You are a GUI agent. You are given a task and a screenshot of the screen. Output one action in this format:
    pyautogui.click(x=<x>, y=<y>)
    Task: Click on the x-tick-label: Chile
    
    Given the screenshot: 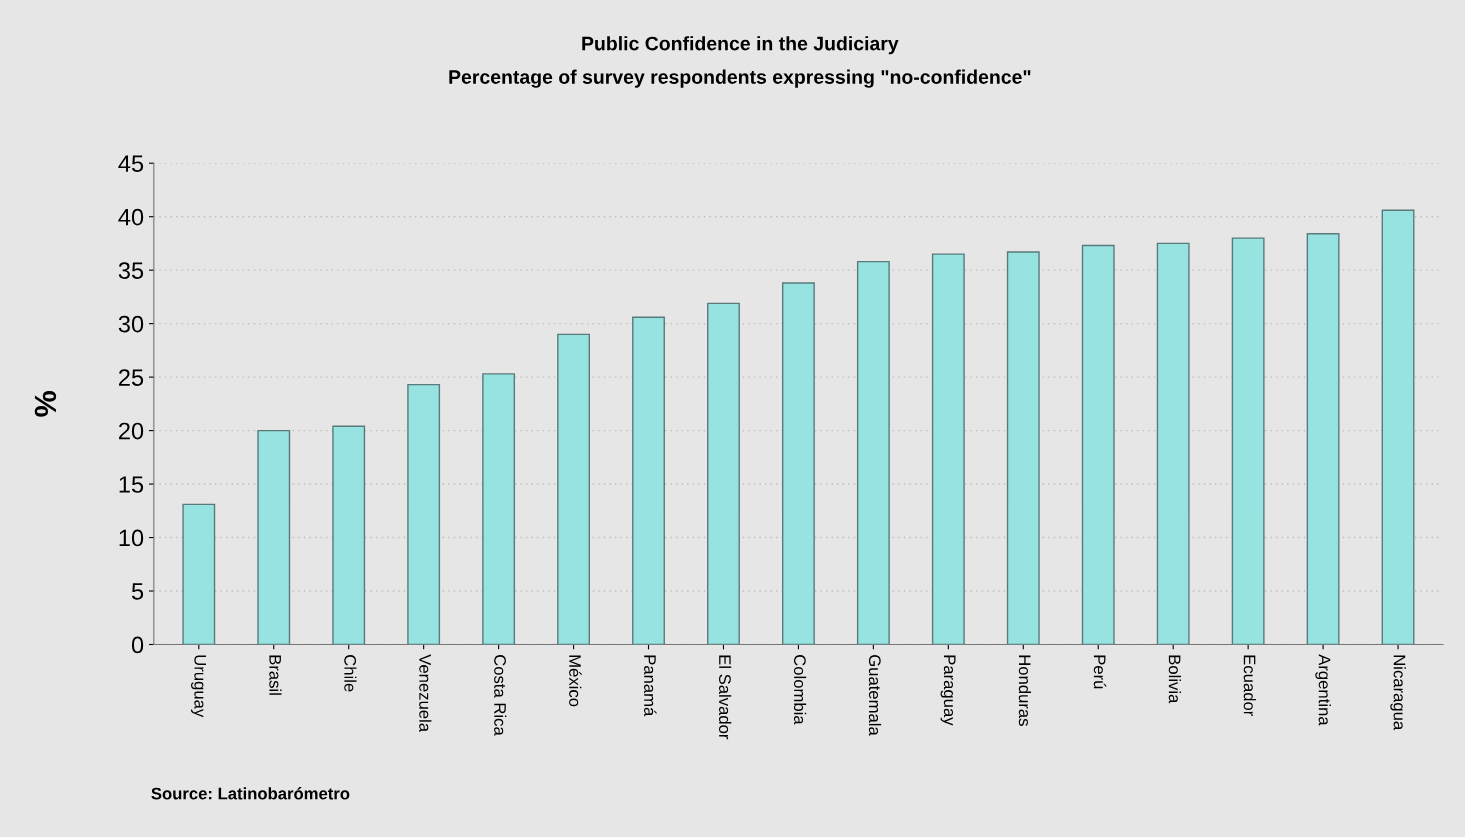 What is the action you would take?
    pyautogui.click(x=350, y=673)
    